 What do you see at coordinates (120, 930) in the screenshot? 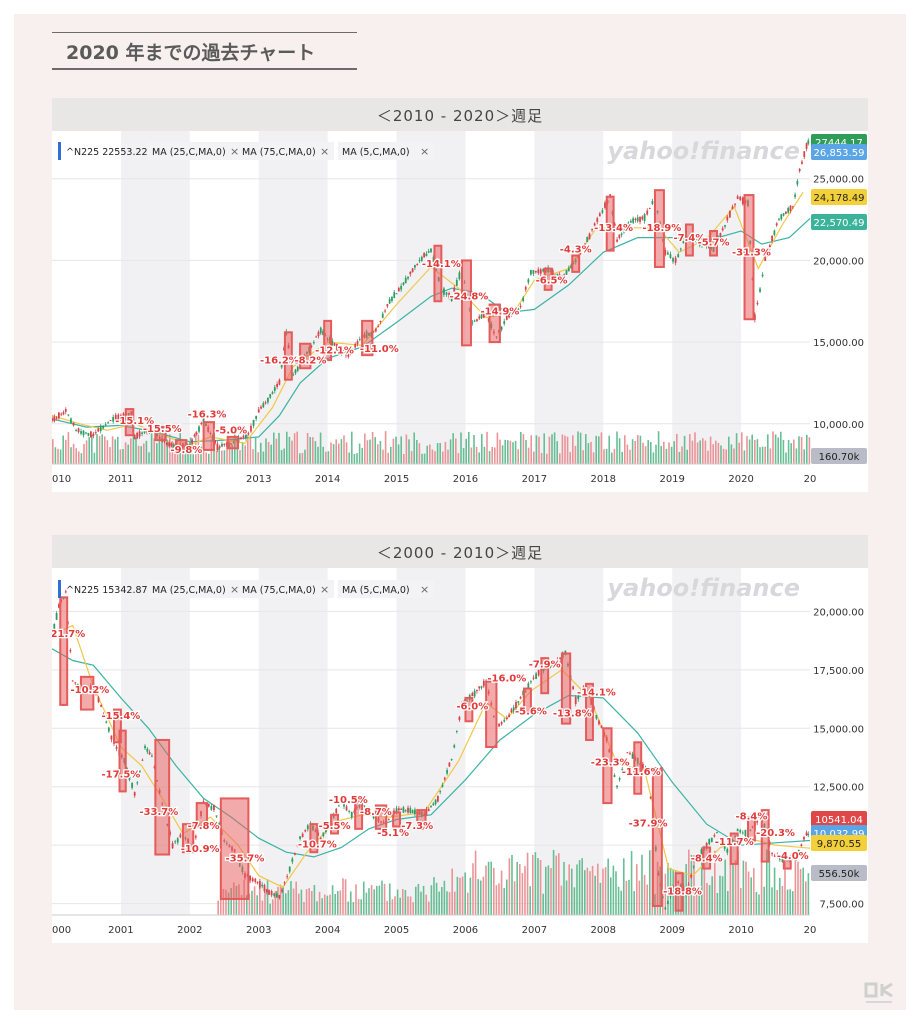
I see `x-tick-label: 2001` at bounding box center [120, 930].